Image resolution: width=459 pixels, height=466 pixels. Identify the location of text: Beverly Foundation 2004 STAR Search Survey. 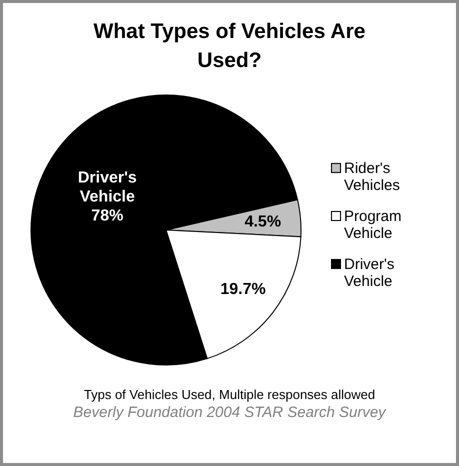
(230, 412).